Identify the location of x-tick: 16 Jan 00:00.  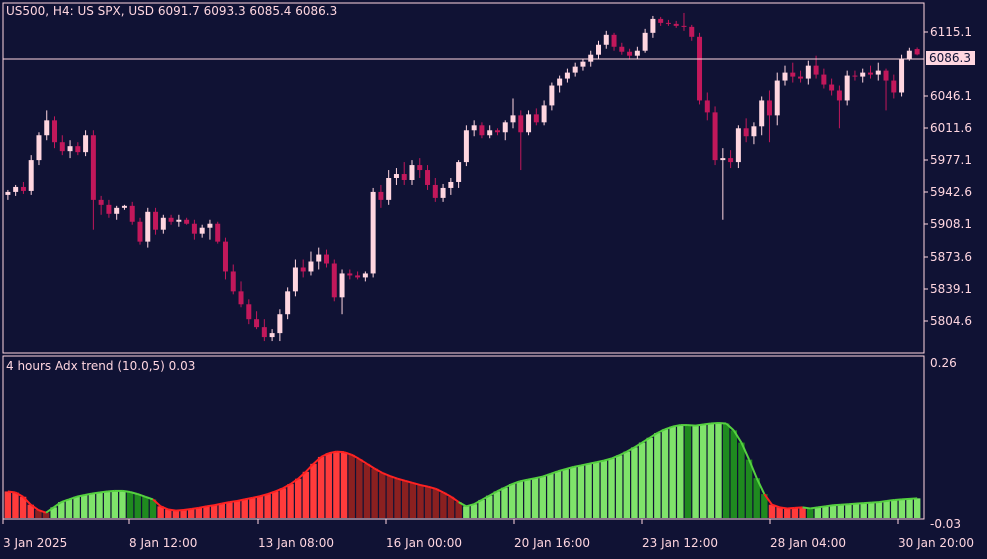
(424, 543).